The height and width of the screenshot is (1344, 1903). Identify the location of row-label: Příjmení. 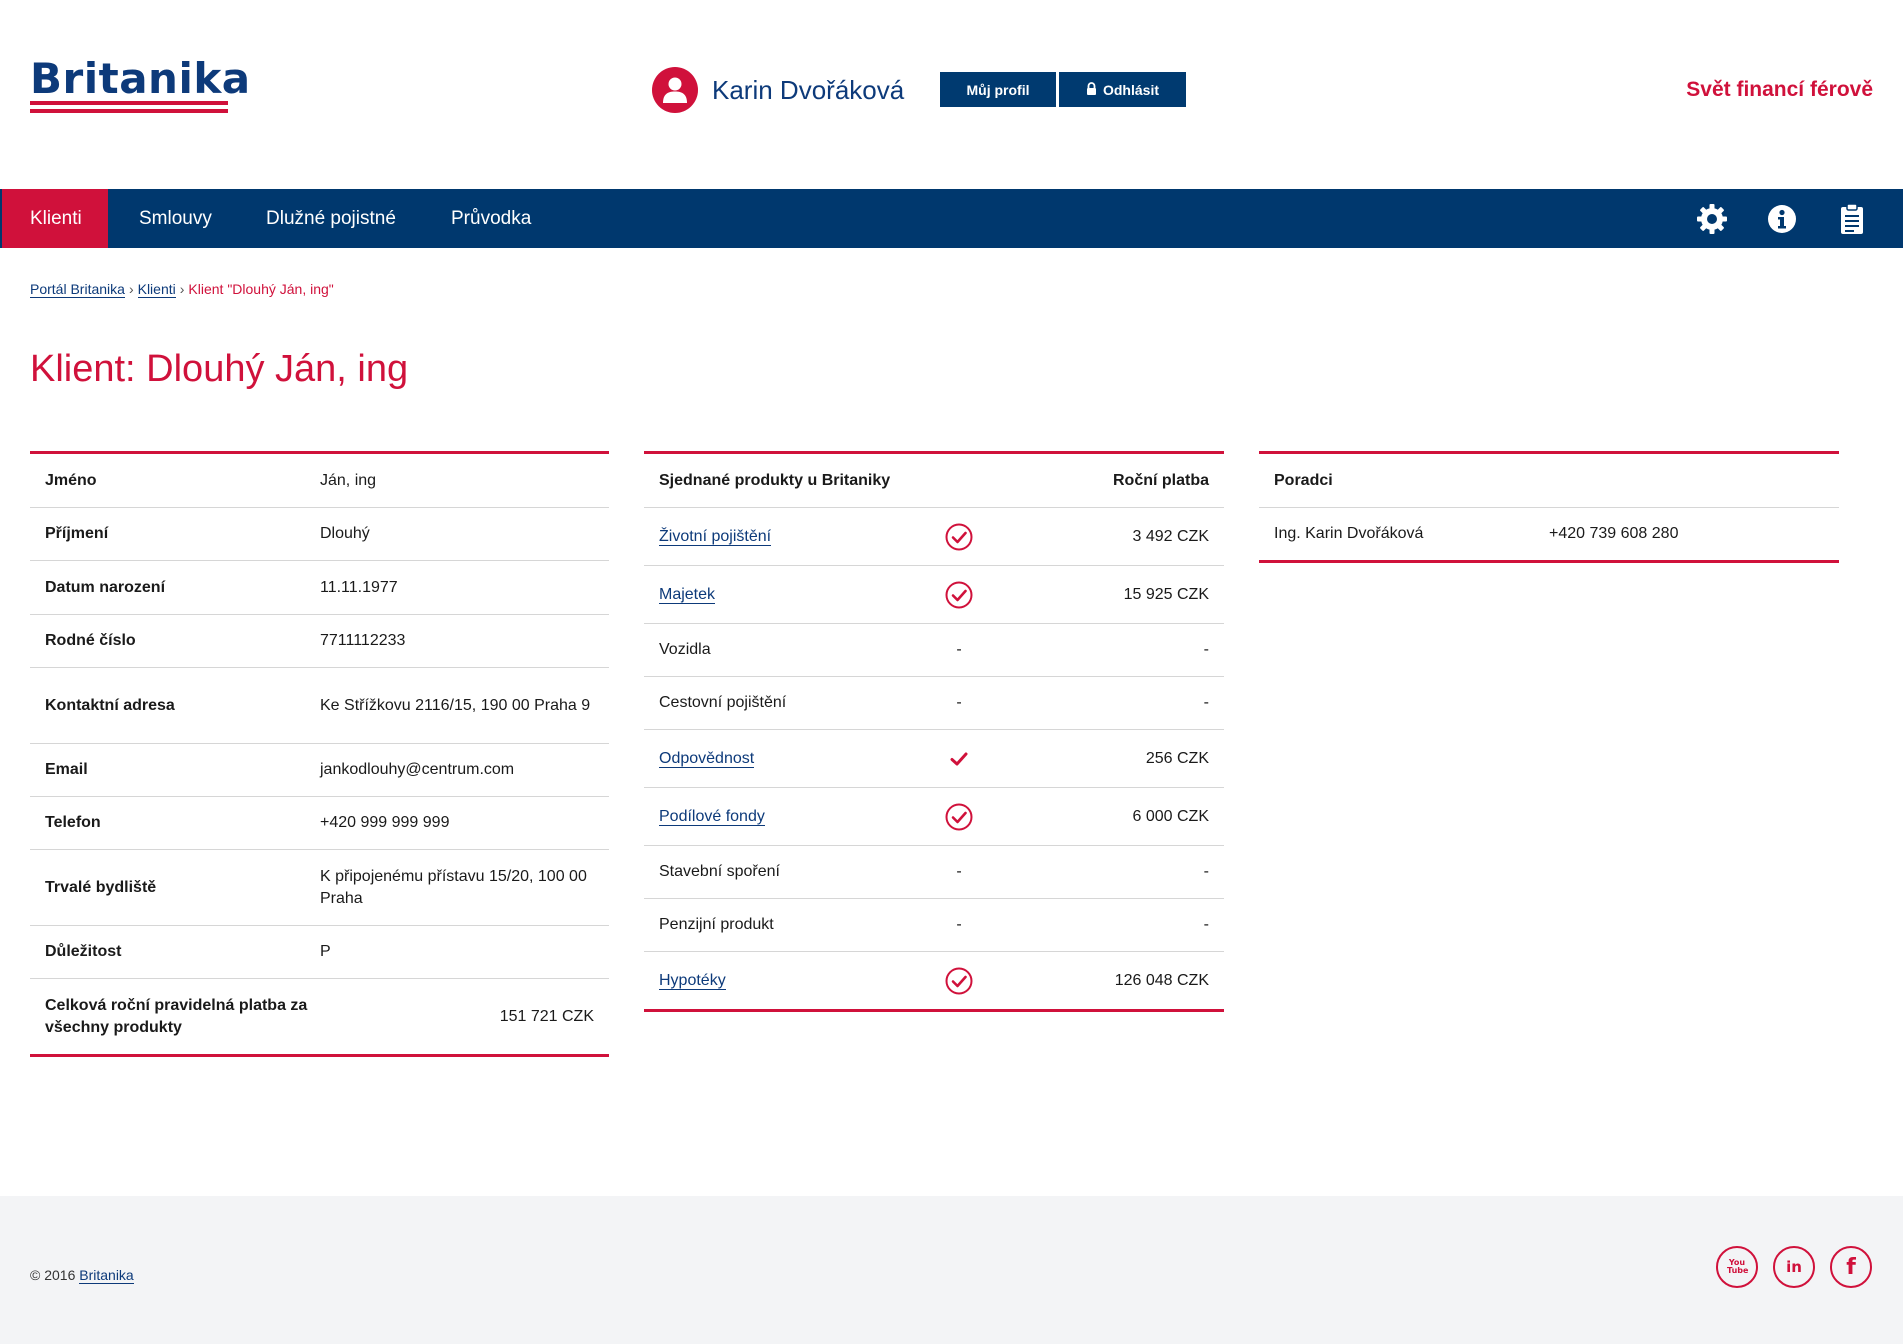
(77, 533).